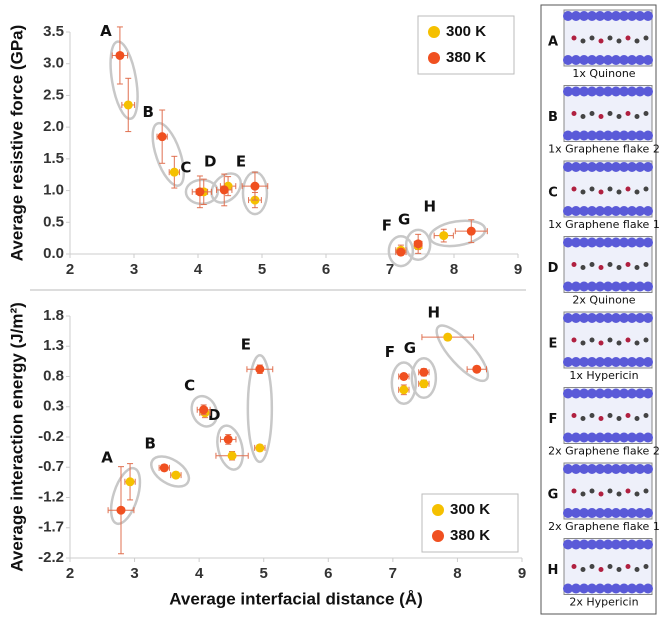 This screenshot has width=664, height=621. I want to click on y-tick-label: 0.0, so click(53, 253).